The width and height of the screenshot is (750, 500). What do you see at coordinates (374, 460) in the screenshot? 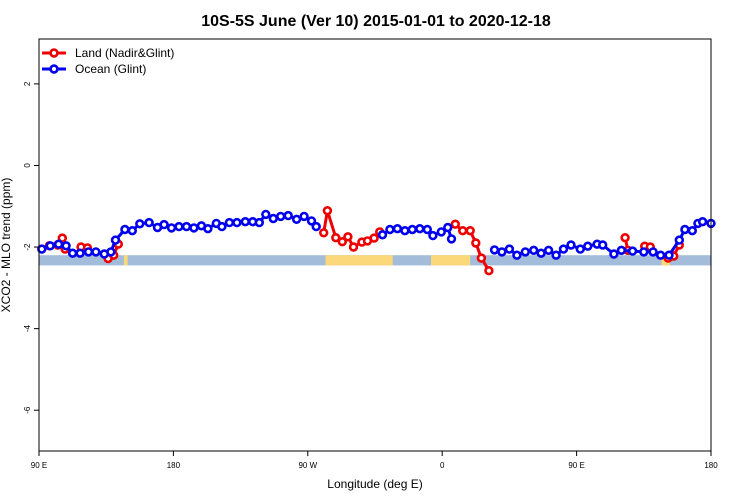
I see `x-axis: 90 E 180 90 W 0 90 E 180` at bounding box center [374, 460].